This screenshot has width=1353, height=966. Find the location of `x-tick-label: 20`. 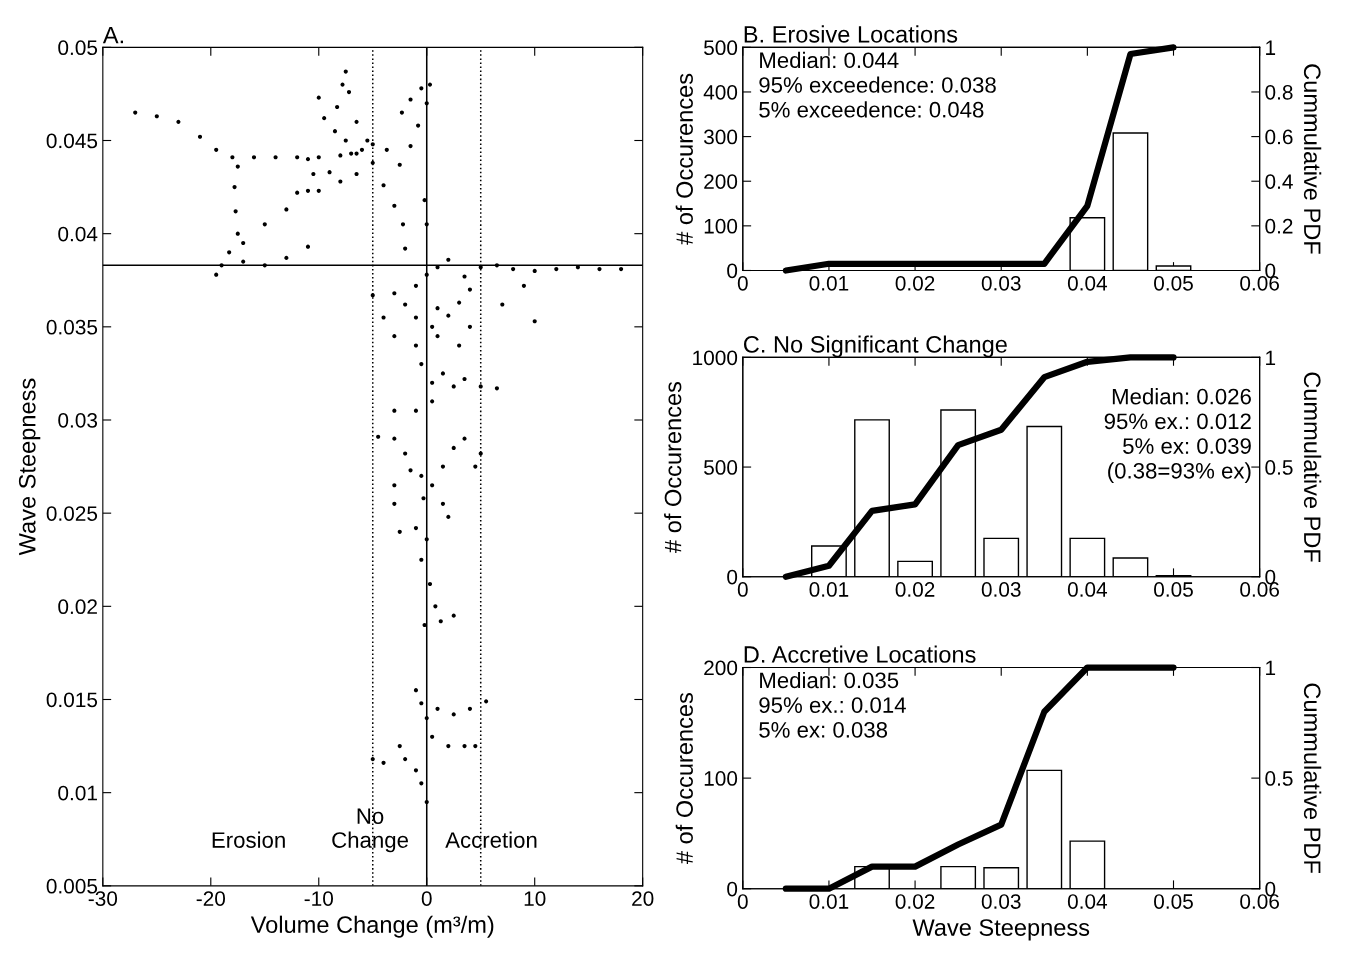

x-tick-label: 20 is located at coordinates (643, 898).